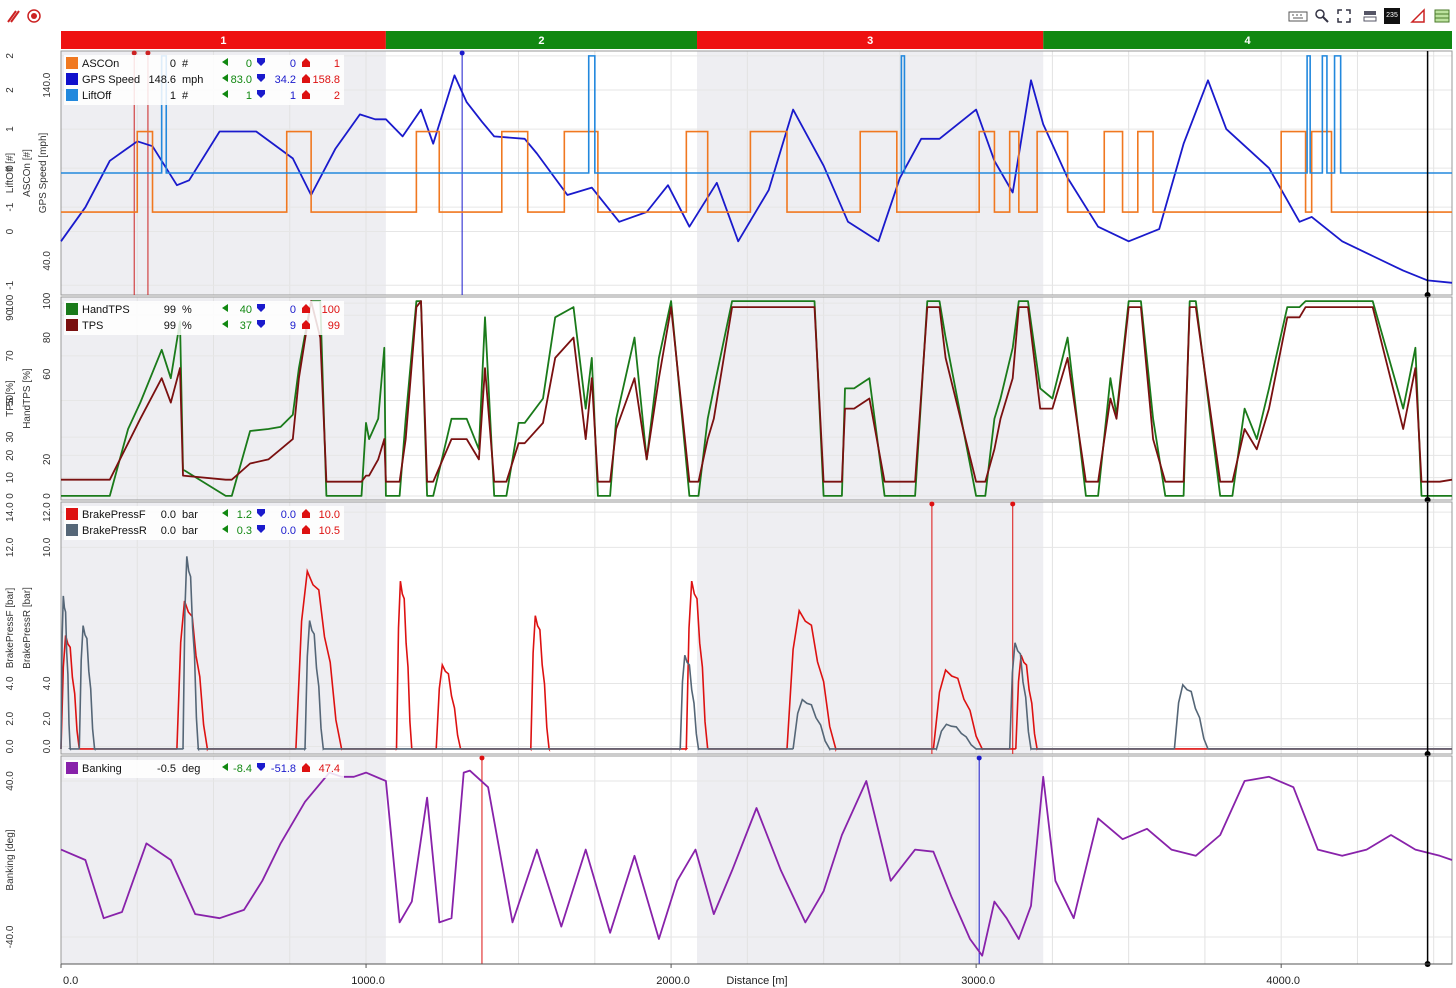 This screenshot has width=1456, height=988. I want to click on legend-name: BrakePressR, so click(114, 531).